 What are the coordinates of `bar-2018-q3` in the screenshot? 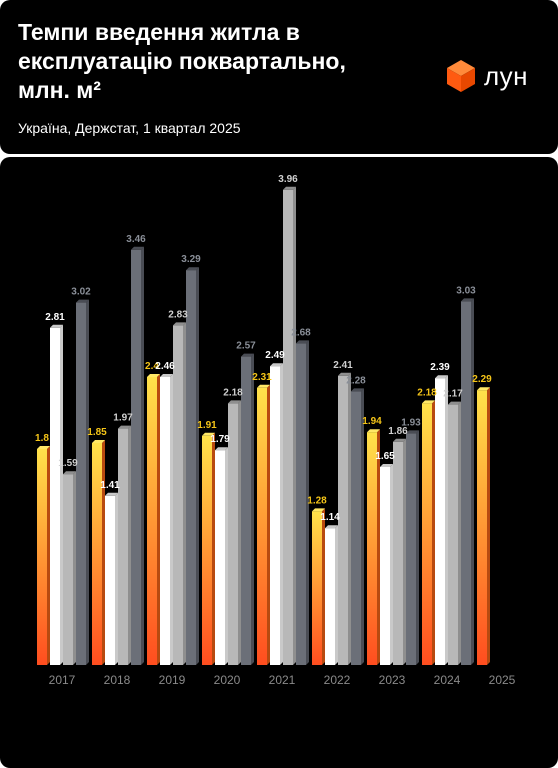 It's located at (123, 546).